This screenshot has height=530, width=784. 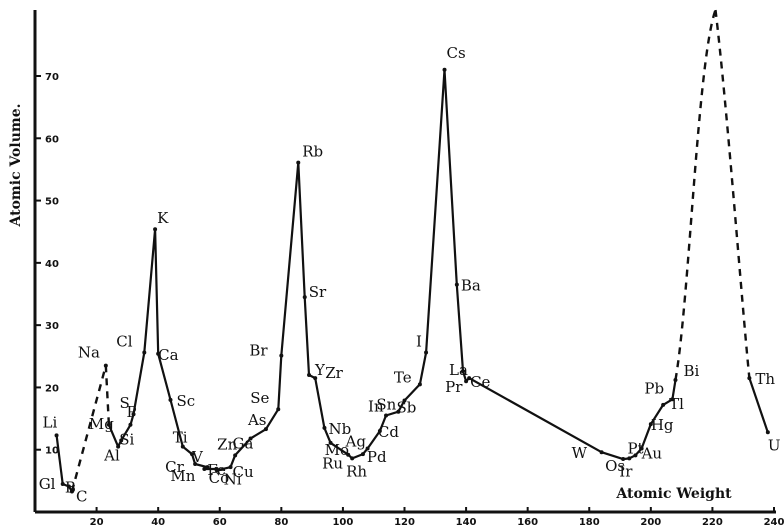 What do you see at coordinates (437, 517) in the screenshot?
I see `x-ticks: 20 40 60 80 100 120 140 160 180 200 220 240` at bounding box center [437, 517].